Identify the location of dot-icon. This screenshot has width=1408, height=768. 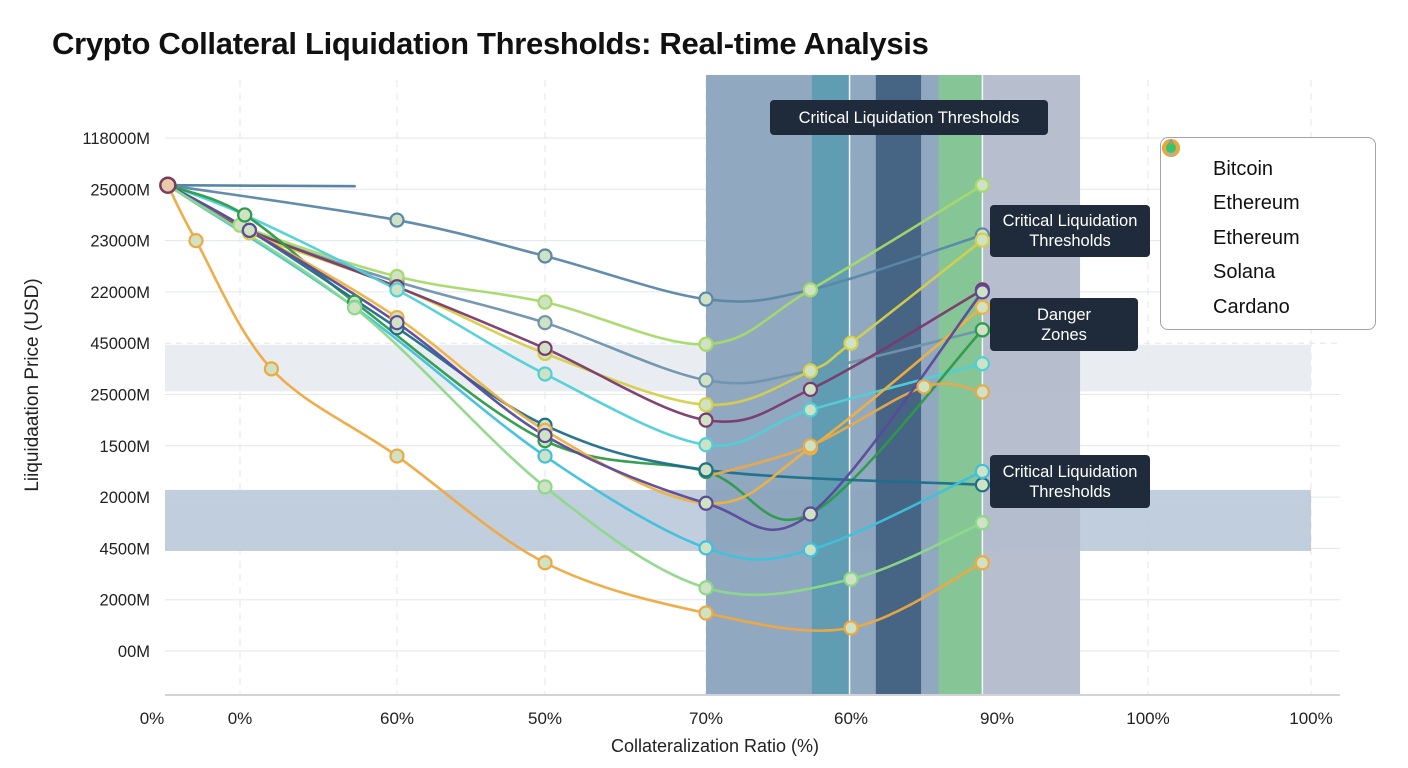
(1184, 230).